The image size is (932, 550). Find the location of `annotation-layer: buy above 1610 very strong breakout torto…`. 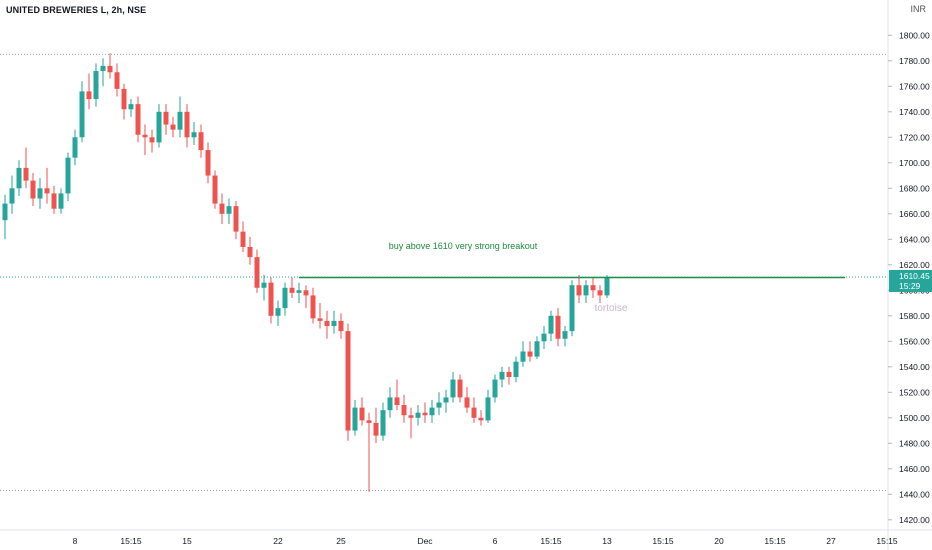

annotation-layer: buy above 1610 very strong breakout torto… is located at coordinates (444, 277).